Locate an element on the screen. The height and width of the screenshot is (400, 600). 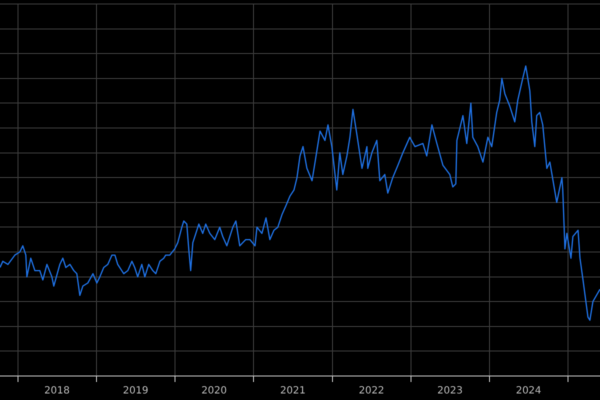
x-tick-label: 2023 is located at coordinates (450, 391).